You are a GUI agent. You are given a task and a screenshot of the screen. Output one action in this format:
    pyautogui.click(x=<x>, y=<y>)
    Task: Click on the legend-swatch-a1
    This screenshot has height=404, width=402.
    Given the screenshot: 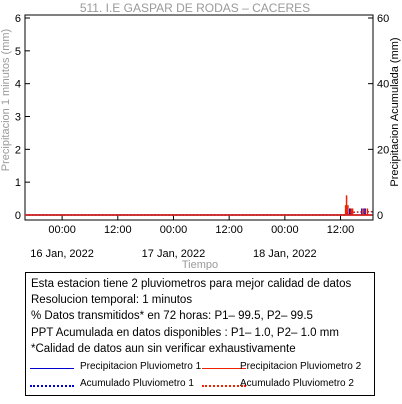 What is the action you would take?
    pyautogui.click(x=52, y=386)
    